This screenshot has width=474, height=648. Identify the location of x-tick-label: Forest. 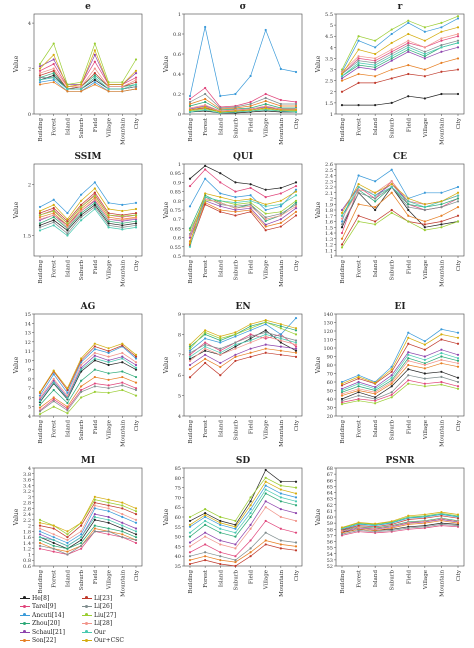
(55, 428).